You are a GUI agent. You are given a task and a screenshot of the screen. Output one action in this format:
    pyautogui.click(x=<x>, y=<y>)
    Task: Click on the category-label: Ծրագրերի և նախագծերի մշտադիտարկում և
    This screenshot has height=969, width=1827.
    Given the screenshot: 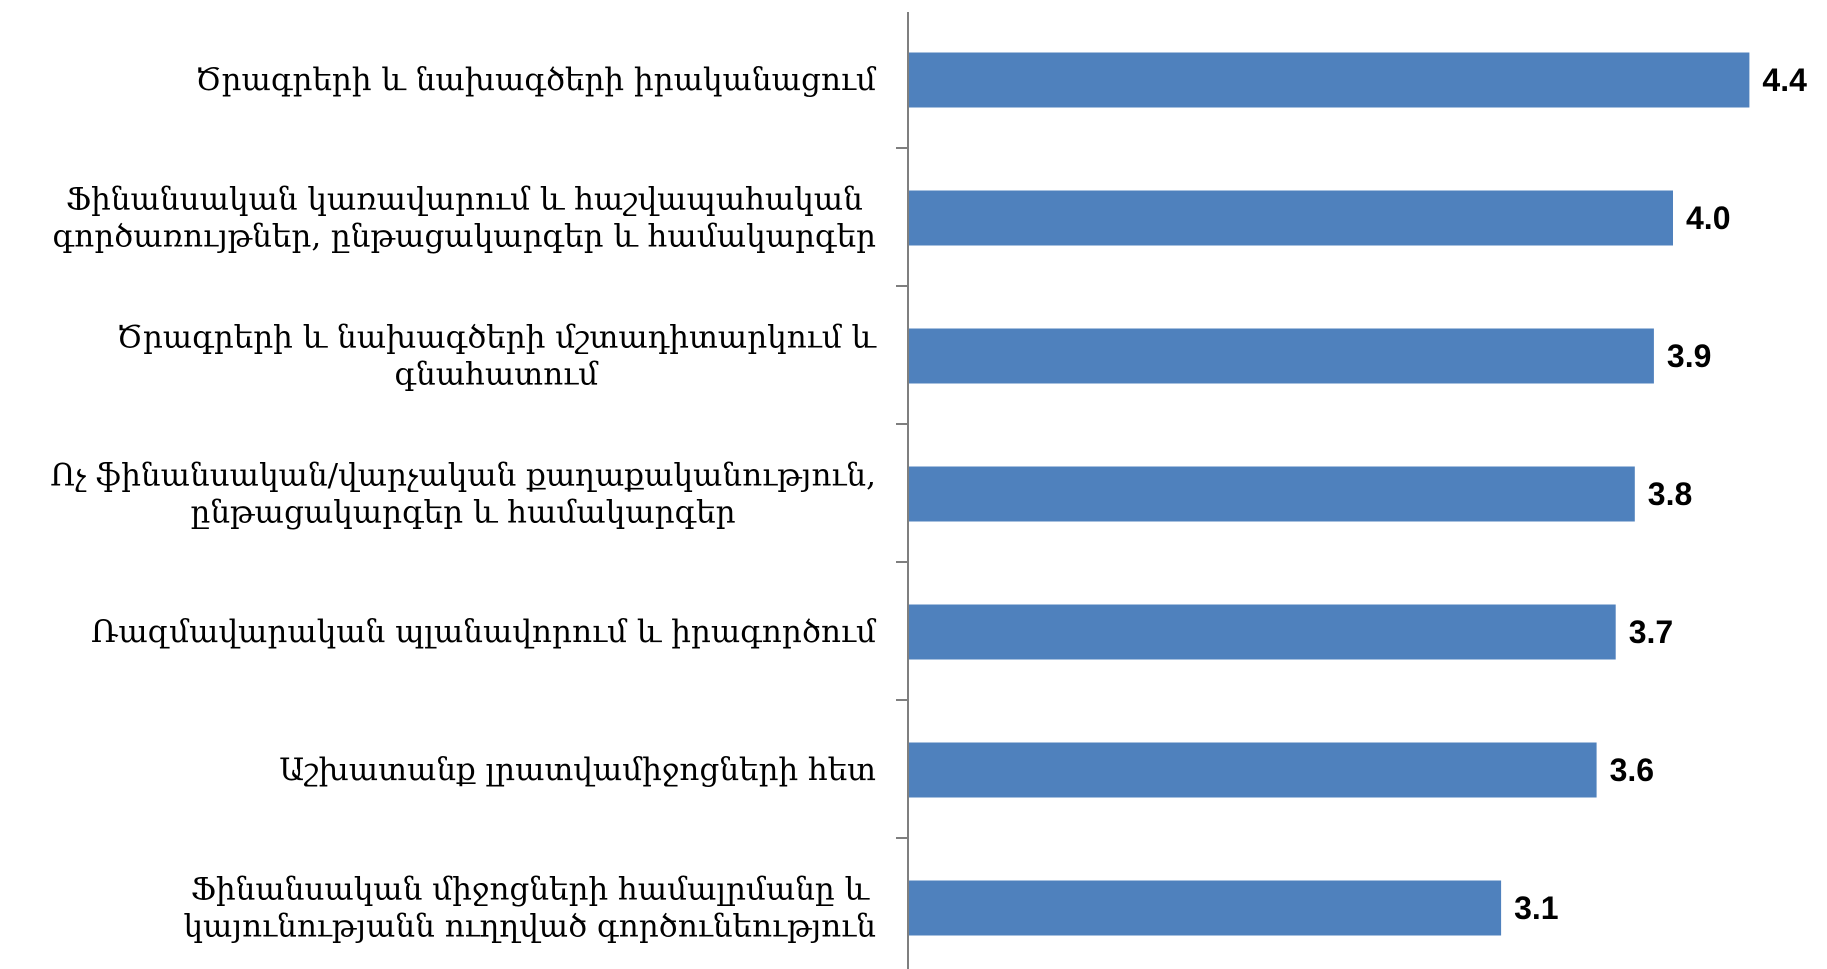 What is the action you would take?
    pyautogui.click(x=497, y=338)
    